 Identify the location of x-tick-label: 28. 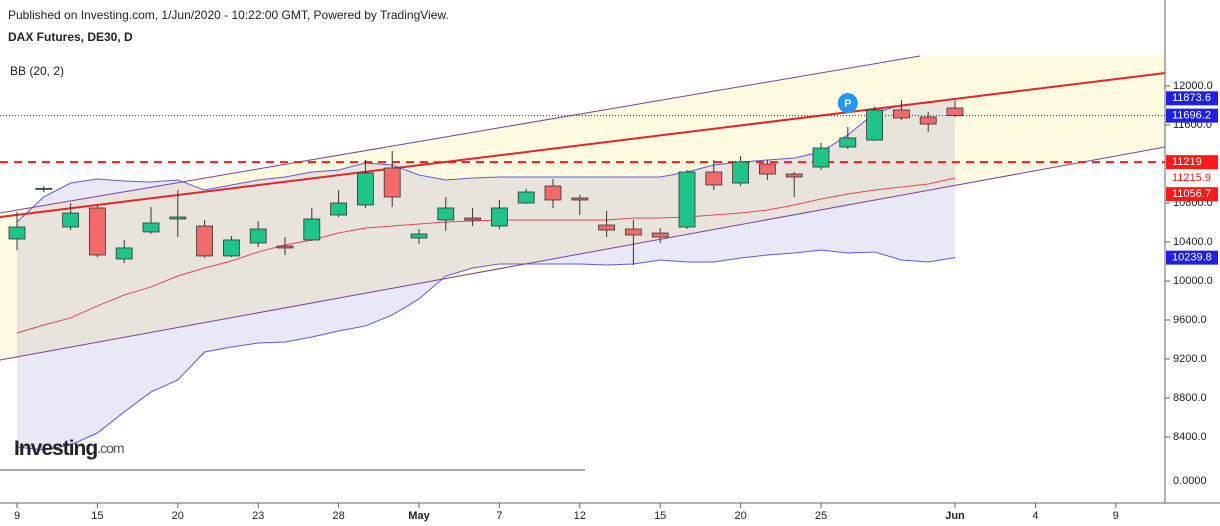
(338, 516).